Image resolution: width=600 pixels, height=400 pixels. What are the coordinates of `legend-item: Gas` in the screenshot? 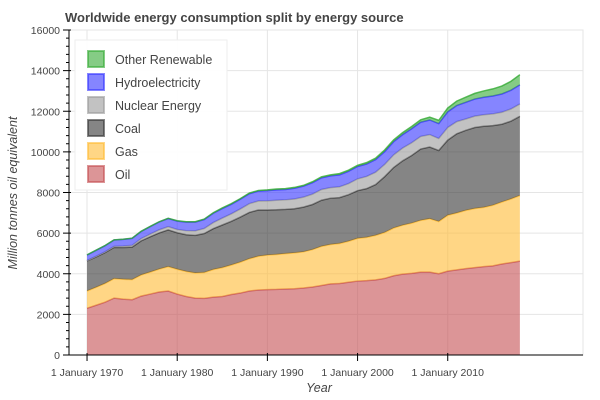 It's located at (112, 151).